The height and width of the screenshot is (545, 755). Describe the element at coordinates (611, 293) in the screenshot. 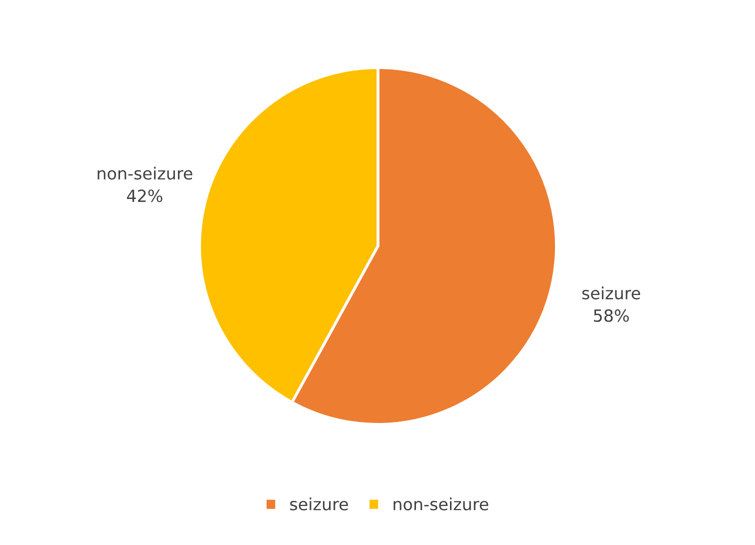

I see `slice-label: seizure` at that location.